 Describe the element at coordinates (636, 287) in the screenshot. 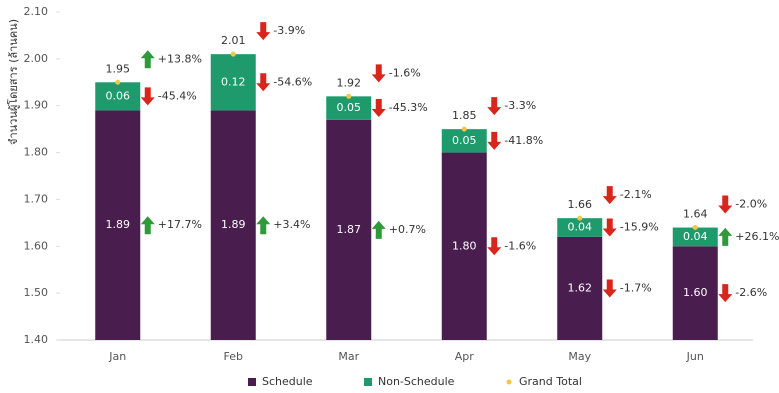

I see `change-label: -1.7%` at that location.